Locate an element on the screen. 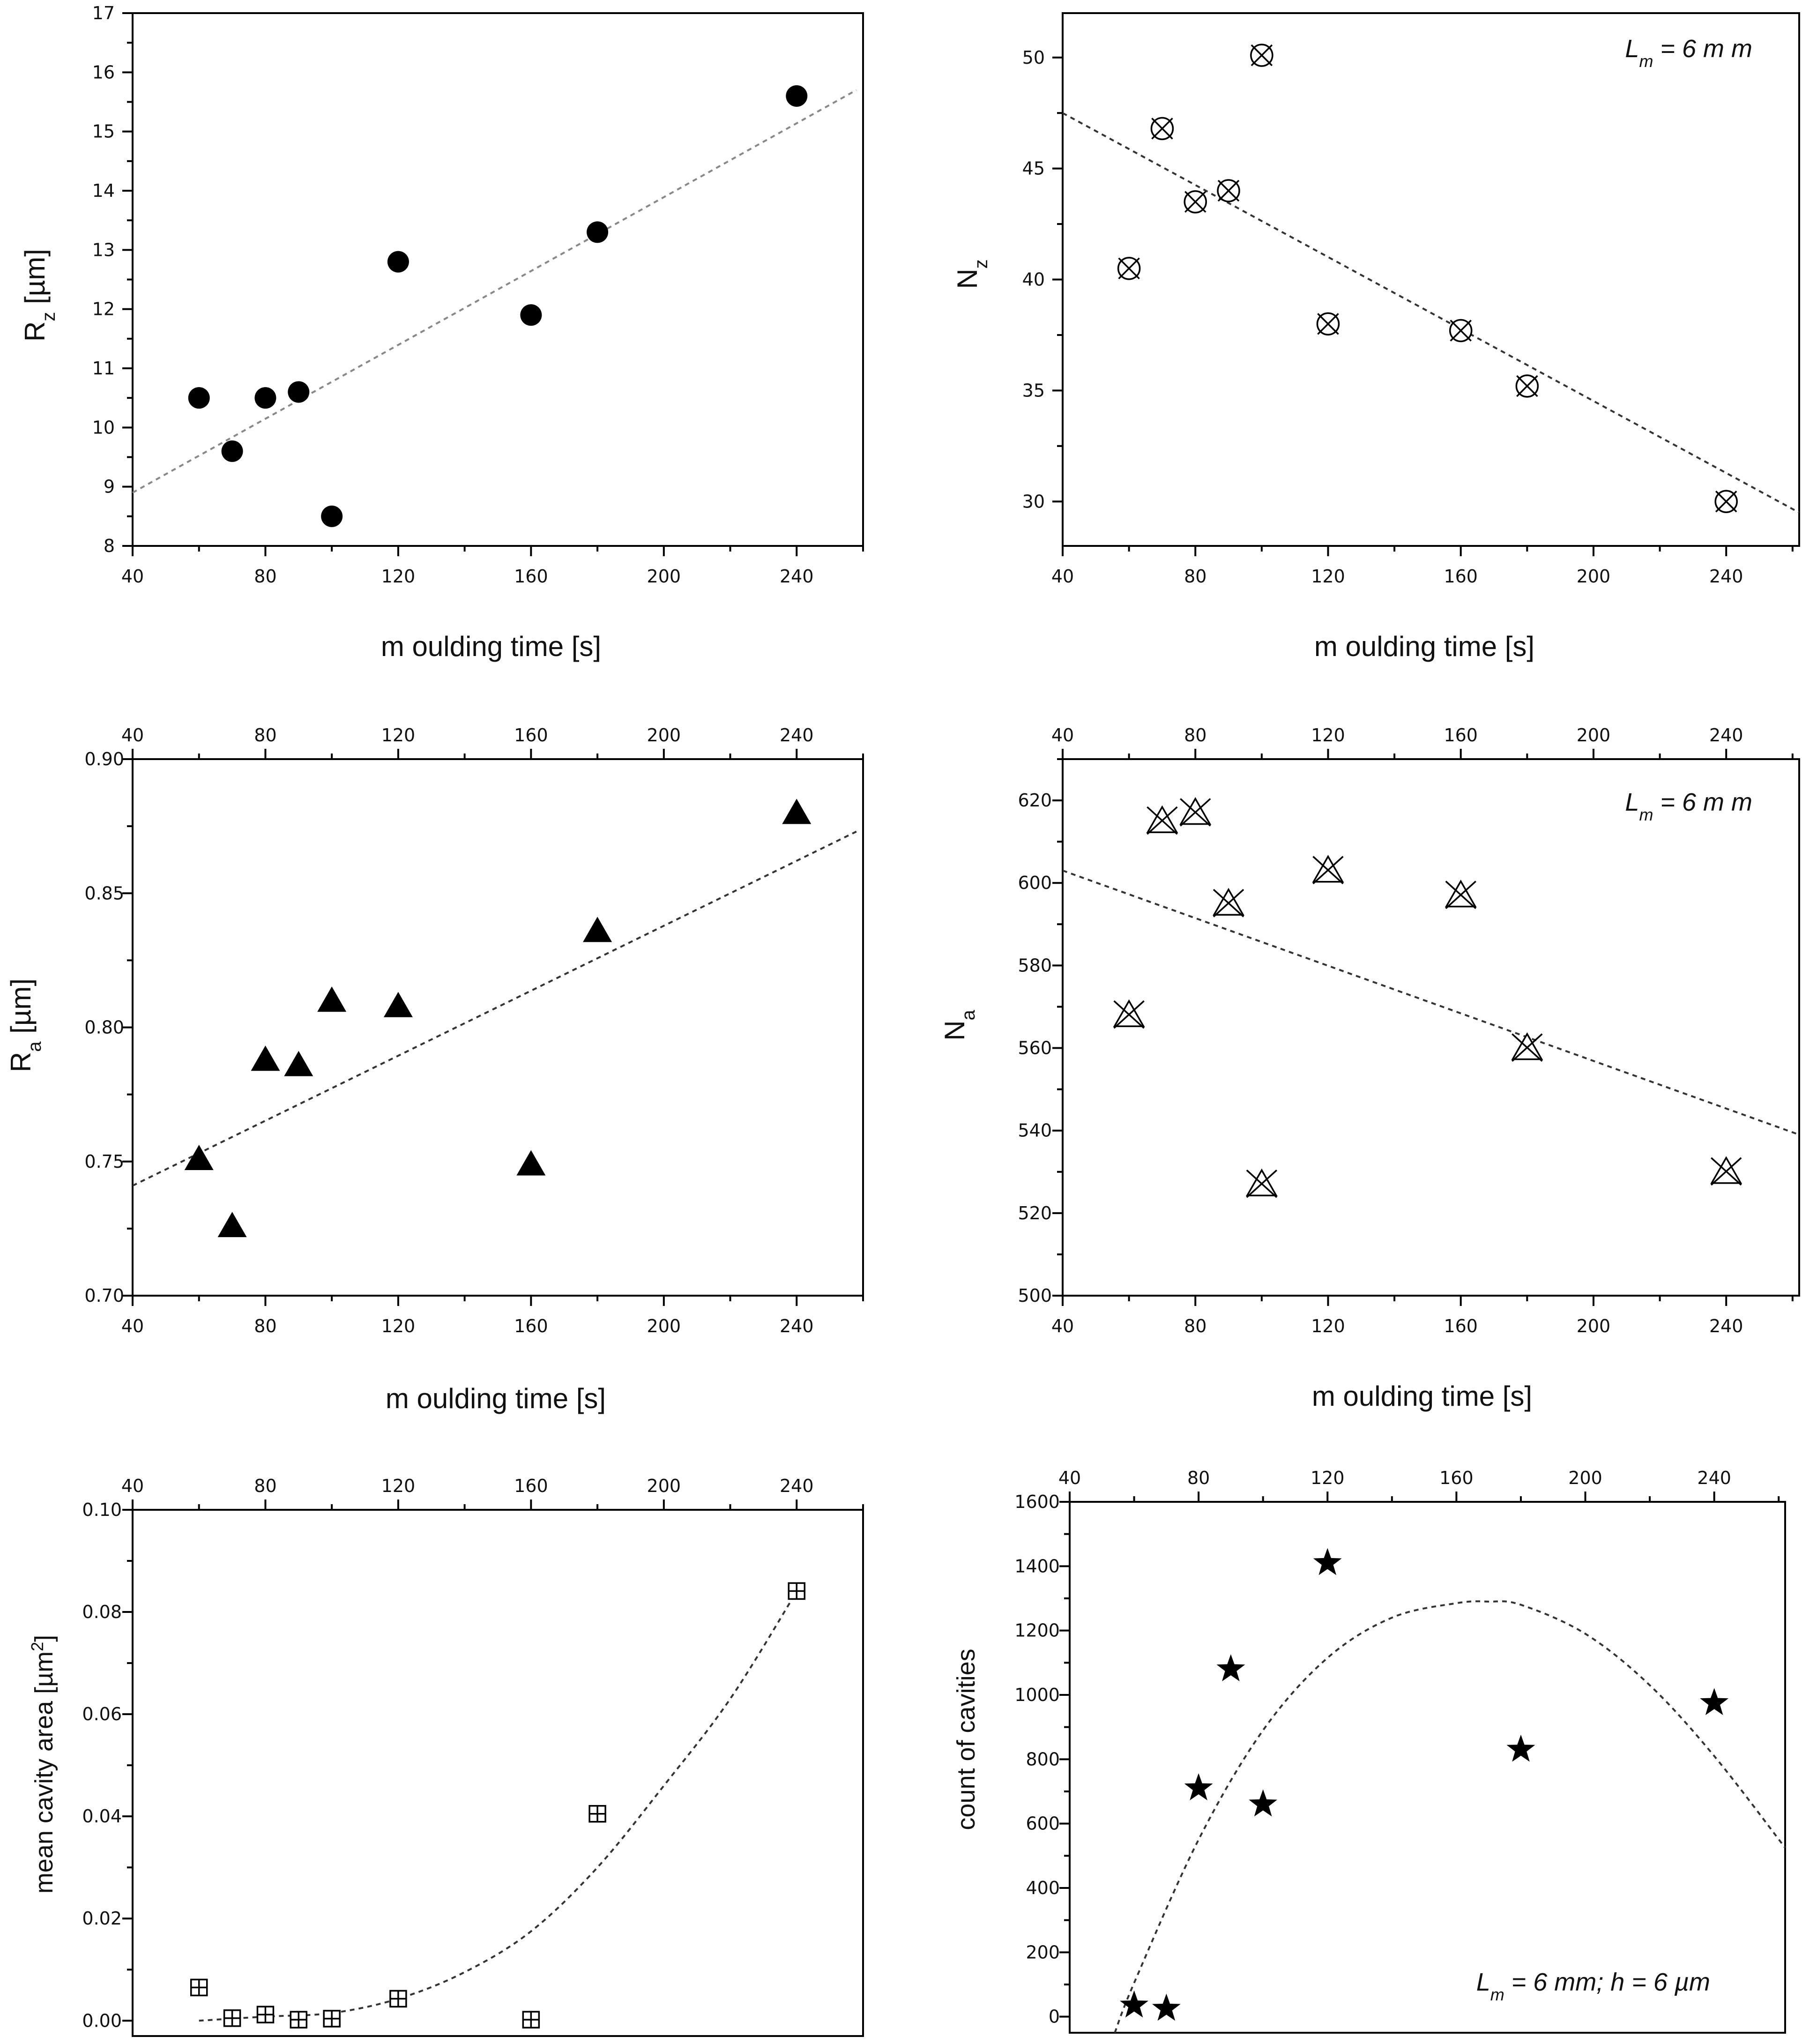 This screenshot has height=2044, width=1802. count-x-tick-label: 120 is located at coordinates (1328, 1478).